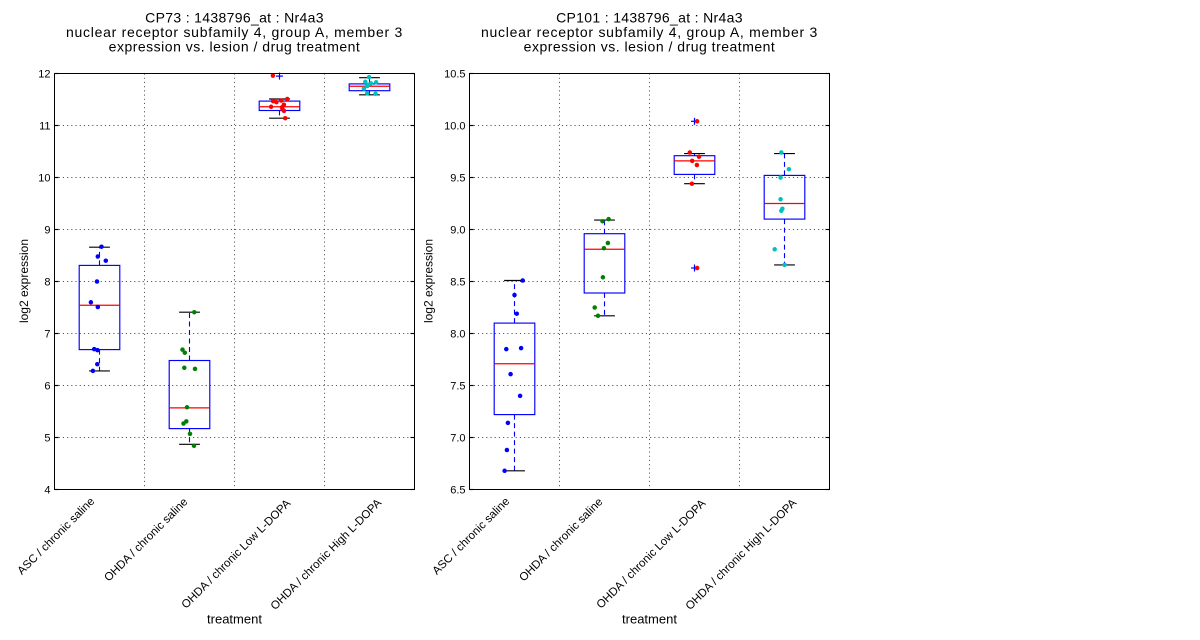 This screenshot has width=1200, height=640. What do you see at coordinates (457, 438) in the screenshot?
I see `svg-text: 7.0` at bounding box center [457, 438].